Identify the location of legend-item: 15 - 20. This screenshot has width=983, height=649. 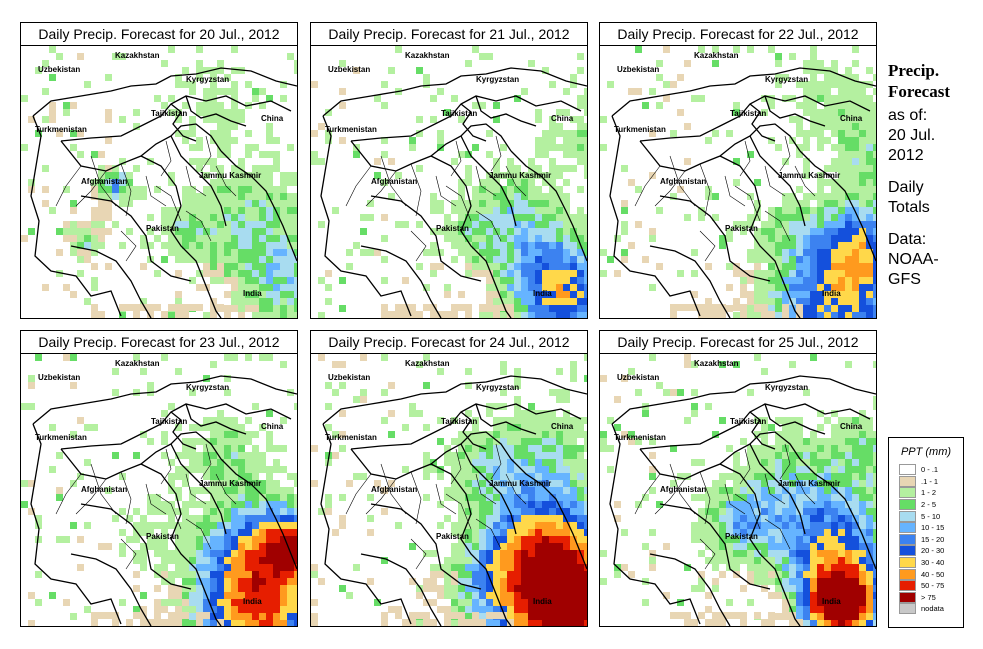
(931, 539).